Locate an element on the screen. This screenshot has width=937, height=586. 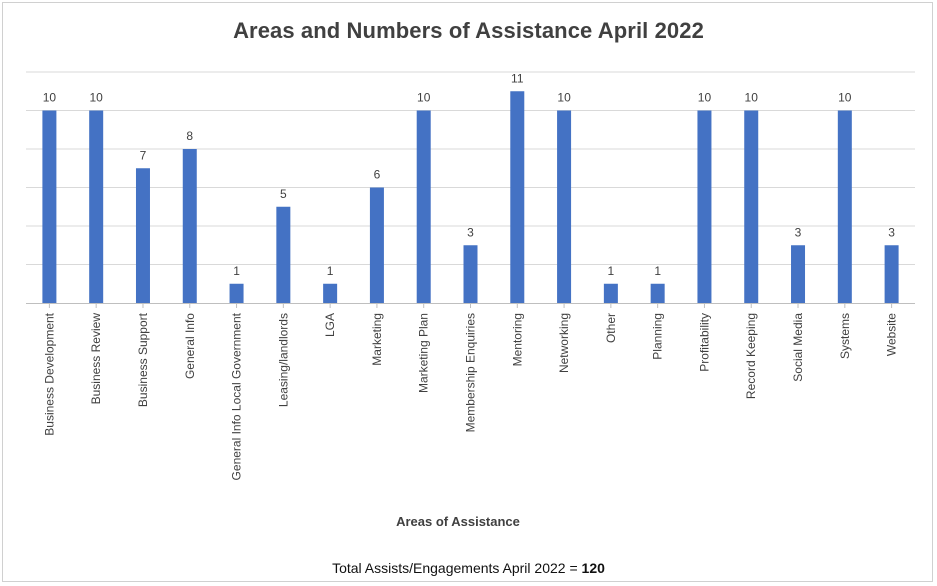
x-tick-label: Marketing is located at coordinates (377, 339).